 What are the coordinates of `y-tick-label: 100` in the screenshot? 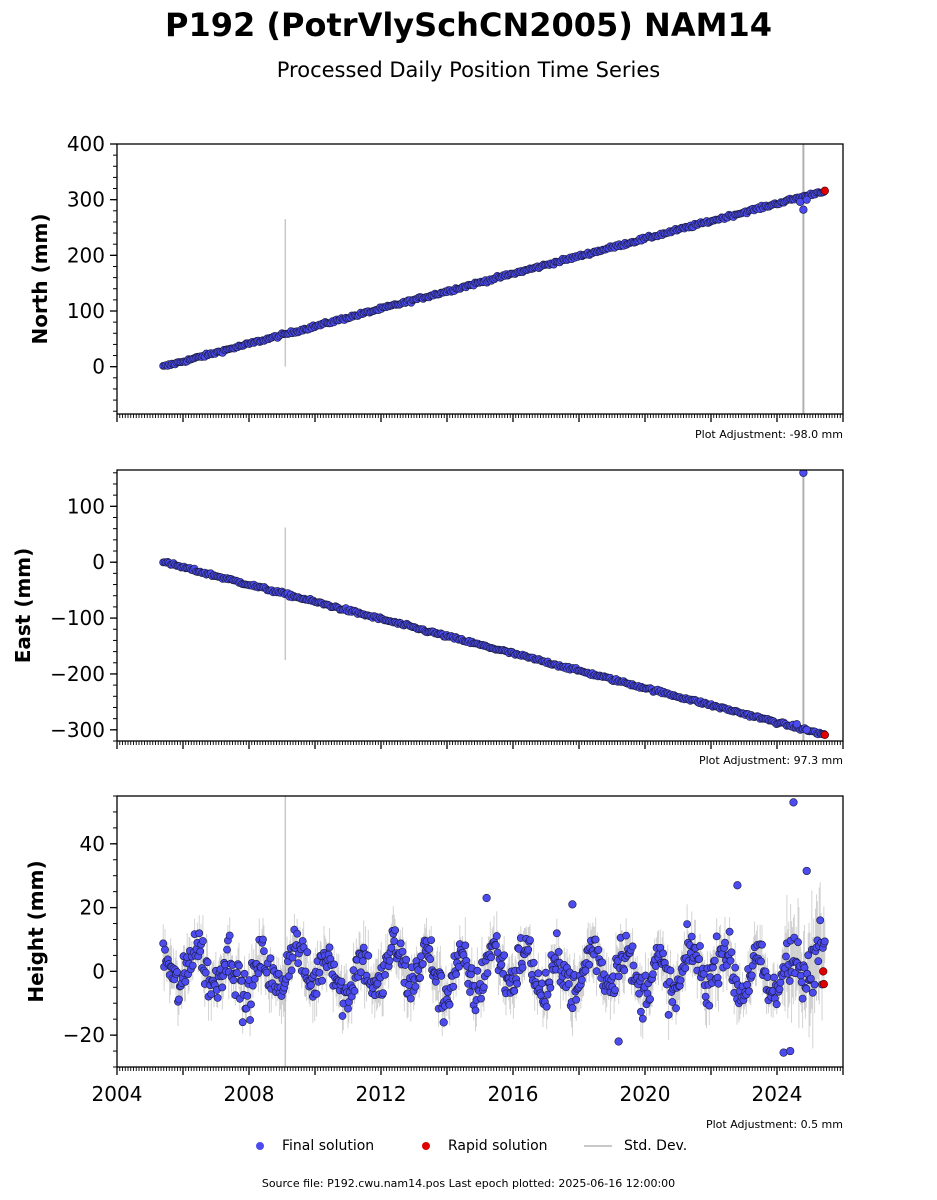 It's located at (86, 506).